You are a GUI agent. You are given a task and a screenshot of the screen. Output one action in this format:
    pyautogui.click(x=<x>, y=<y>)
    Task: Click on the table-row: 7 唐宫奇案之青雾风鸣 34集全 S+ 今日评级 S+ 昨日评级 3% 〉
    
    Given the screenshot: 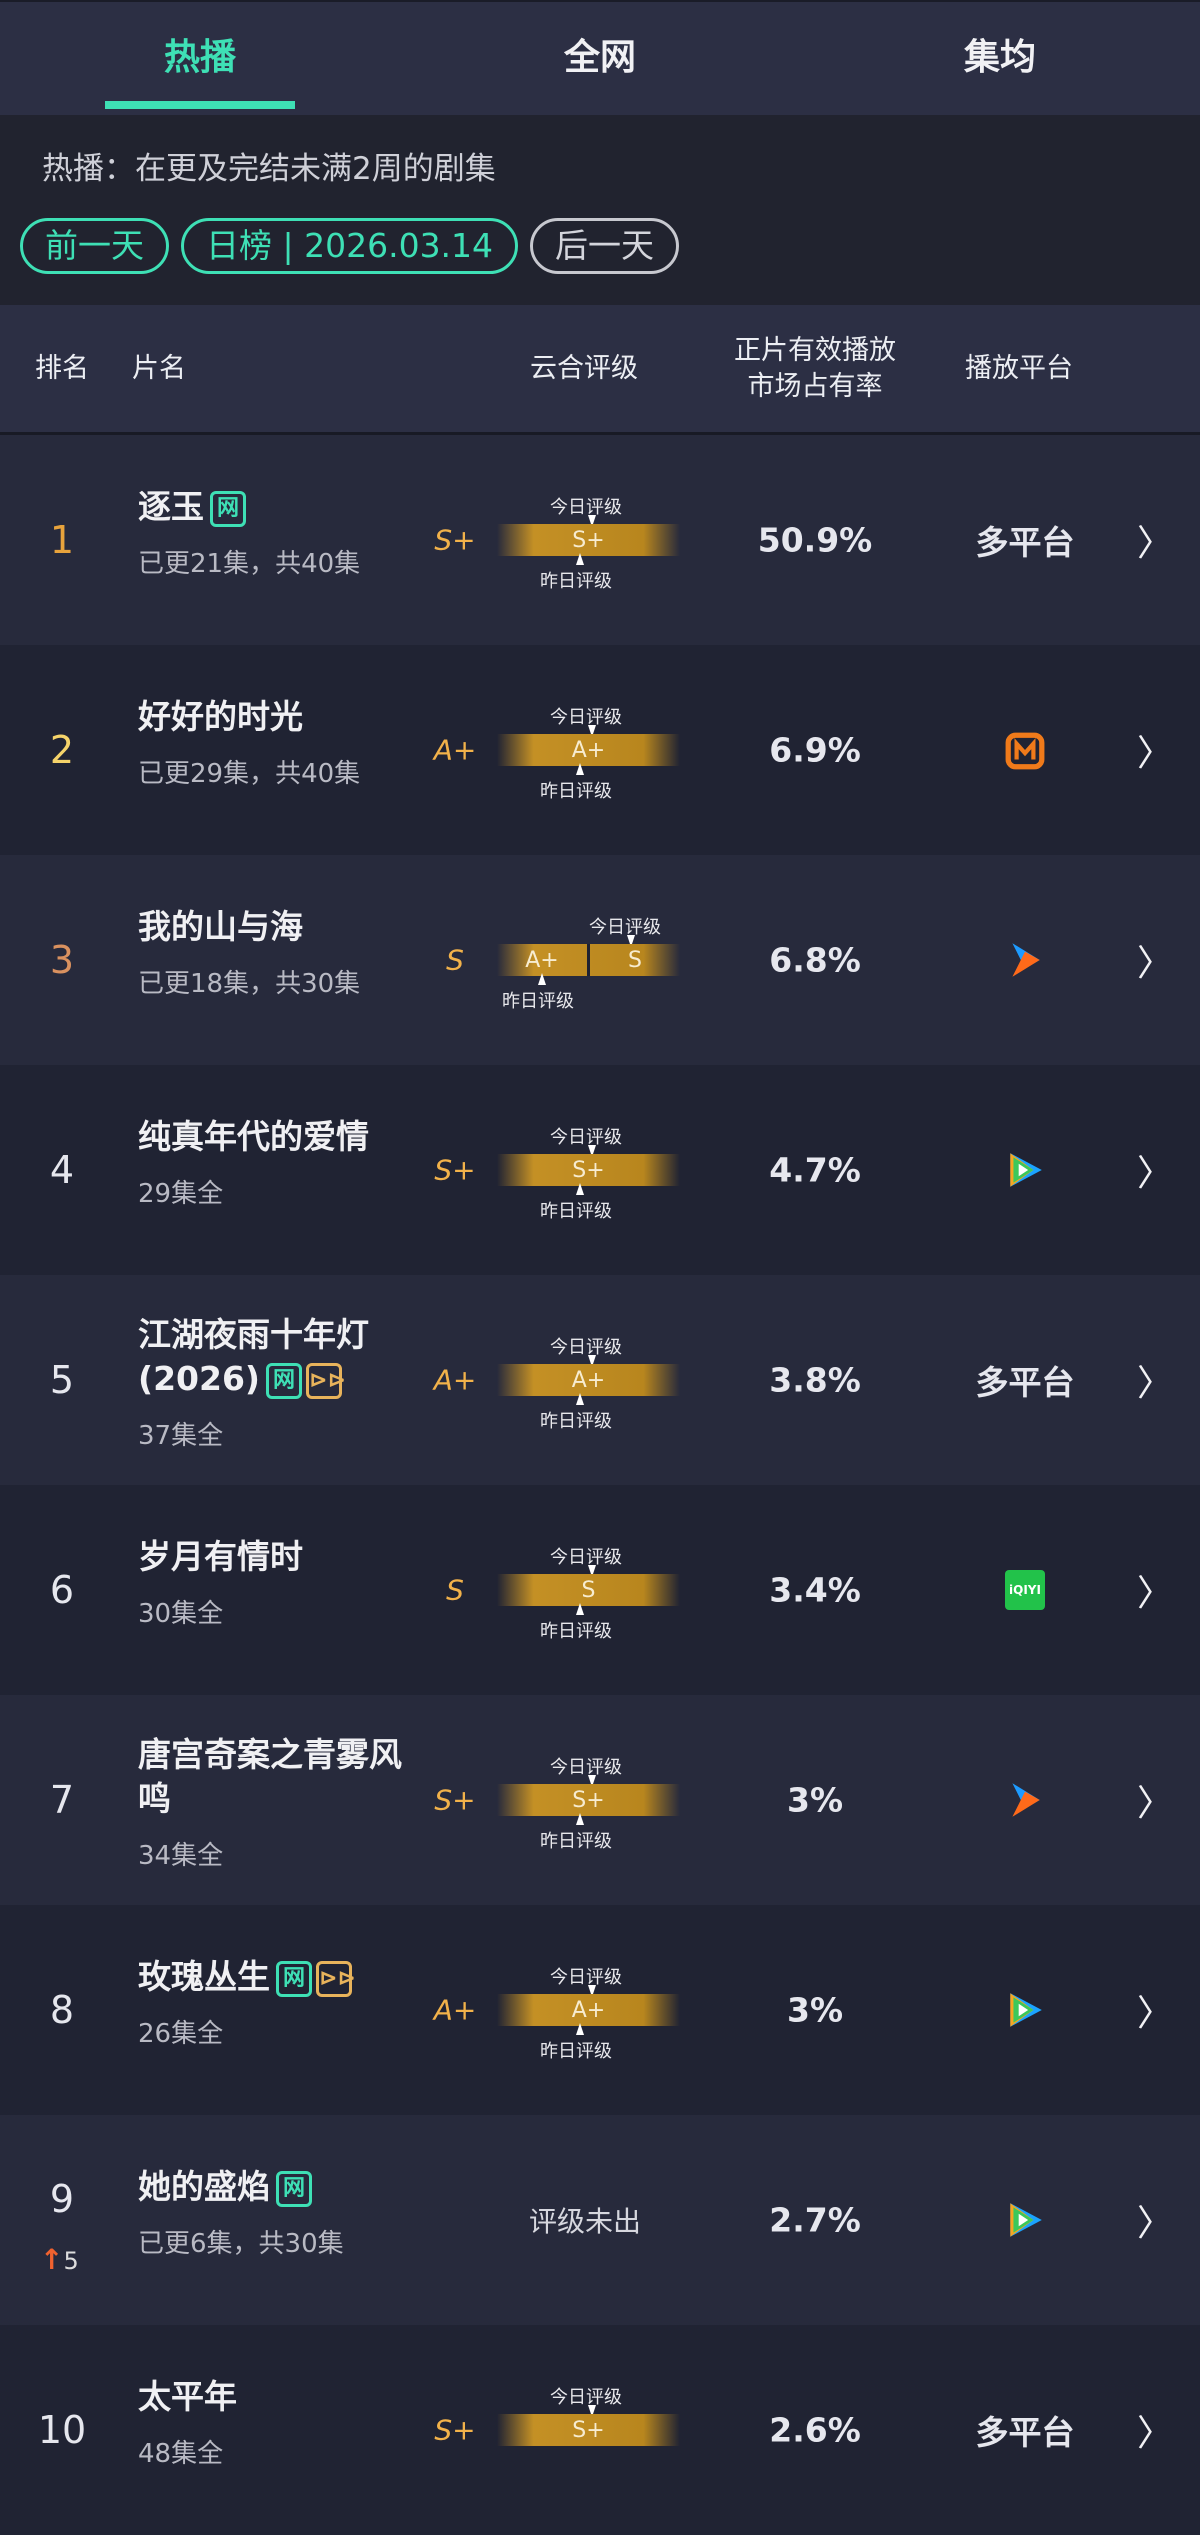 What is the action you would take?
    pyautogui.click(x=600, y=1800)
    